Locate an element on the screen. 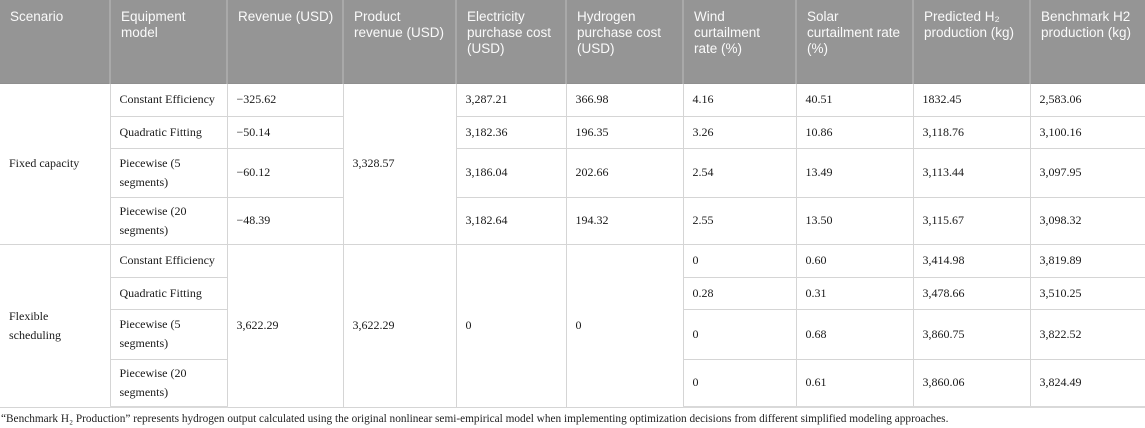 Image resolution: width=1145 pixels, height=428 pixels. cell-wind-curtailment: 3.26 is located at coordinates (739, 132).